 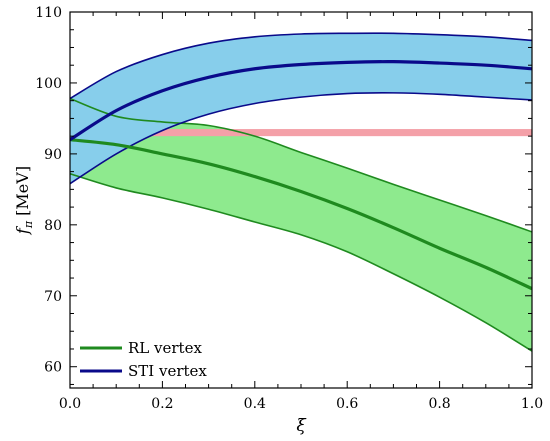 I want to click on y-axis-label-sub: π, so click(x=28, y=224).